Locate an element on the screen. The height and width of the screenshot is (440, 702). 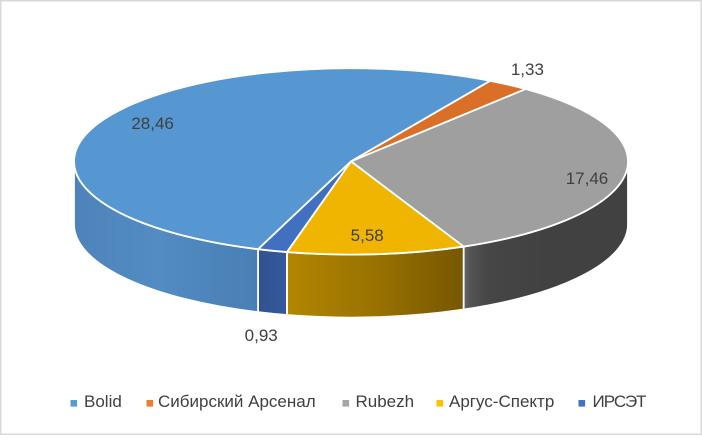
svg-text: 17,46 is located at coordinates (587, 178).